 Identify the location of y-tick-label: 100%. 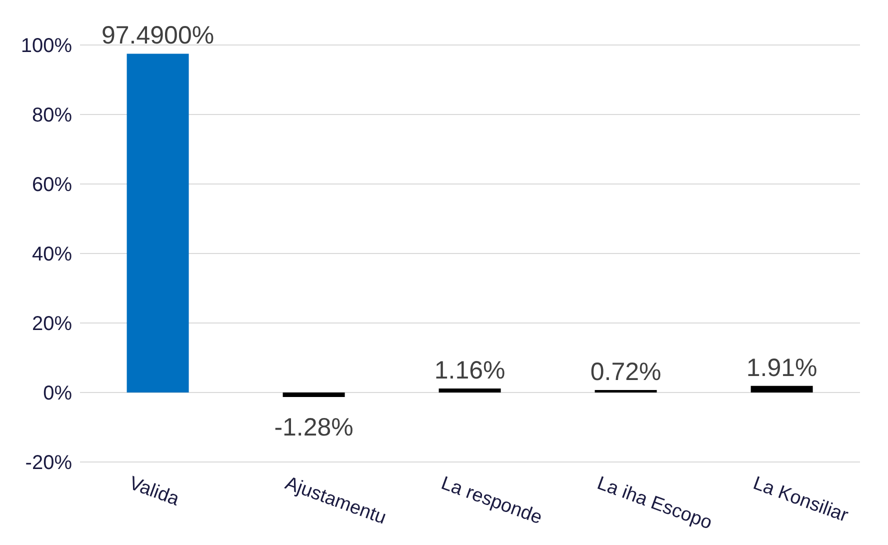
(46, 46).